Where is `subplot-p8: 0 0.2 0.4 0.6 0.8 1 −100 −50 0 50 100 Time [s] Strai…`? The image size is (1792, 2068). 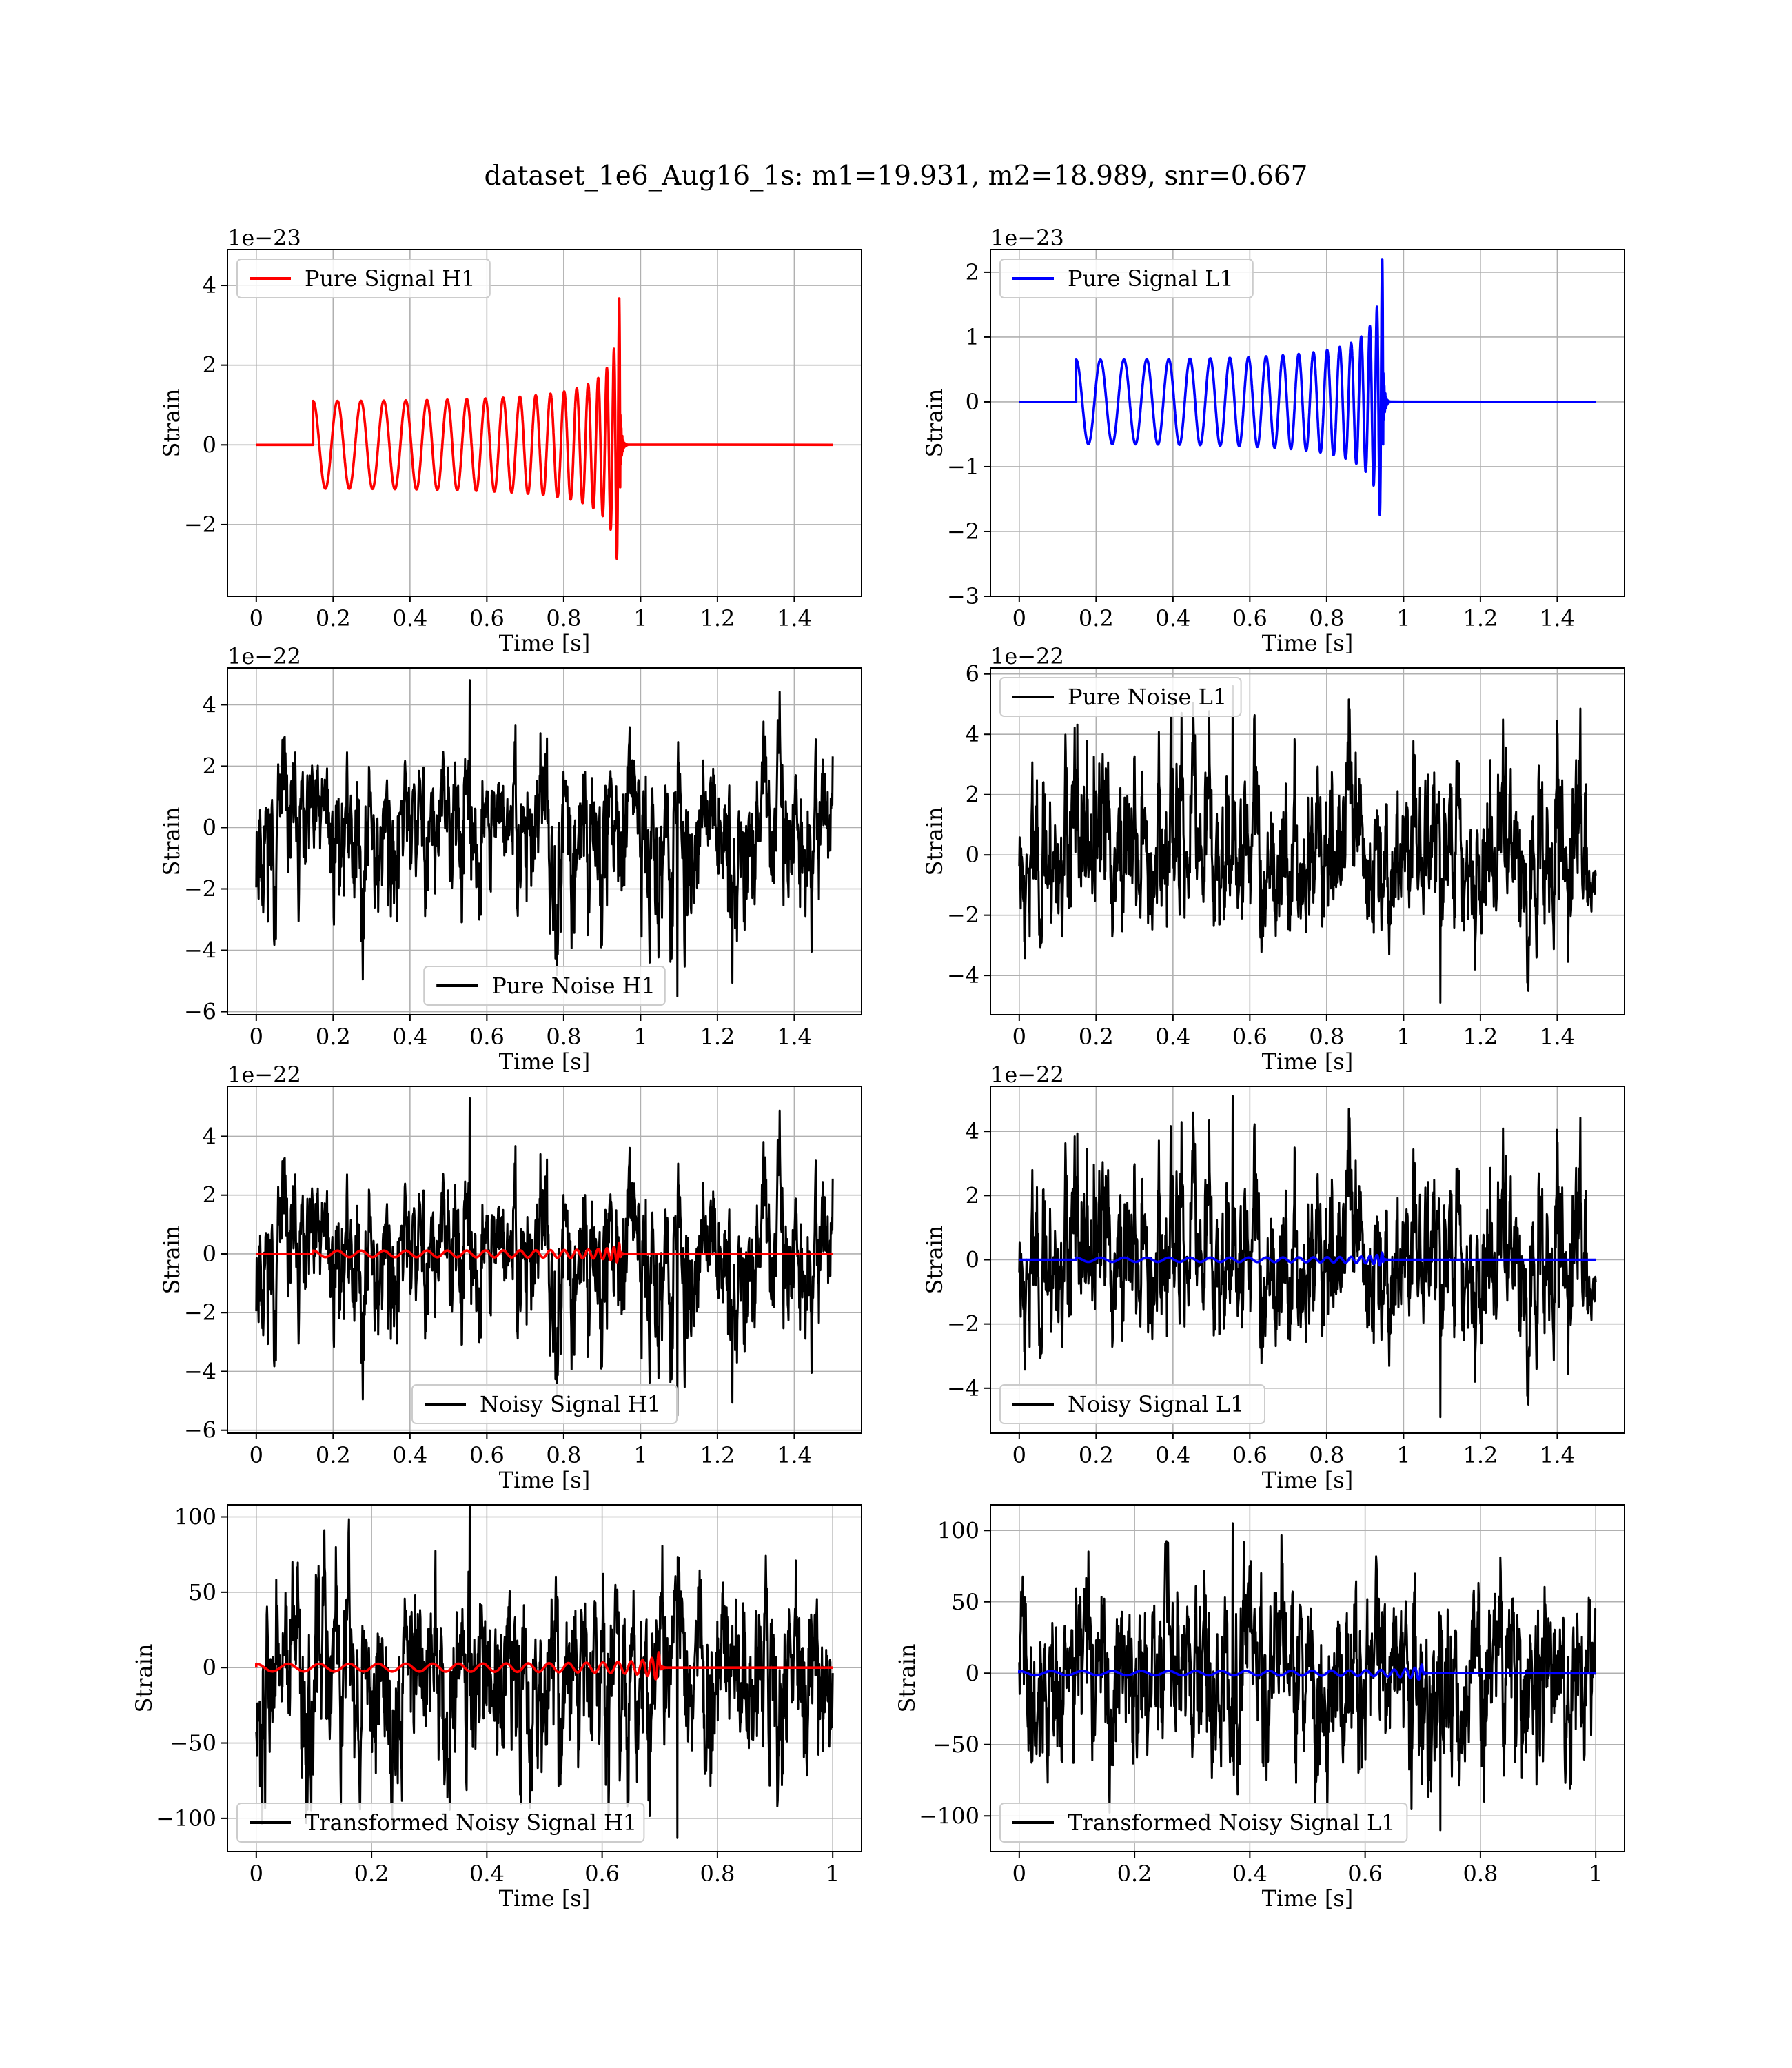
subplot-p8: 0 0.2 0.4 0.6 0.8 1 −100 −50 0 50 100 Time [s] Strai… is located at coordinates (1259, 1708).